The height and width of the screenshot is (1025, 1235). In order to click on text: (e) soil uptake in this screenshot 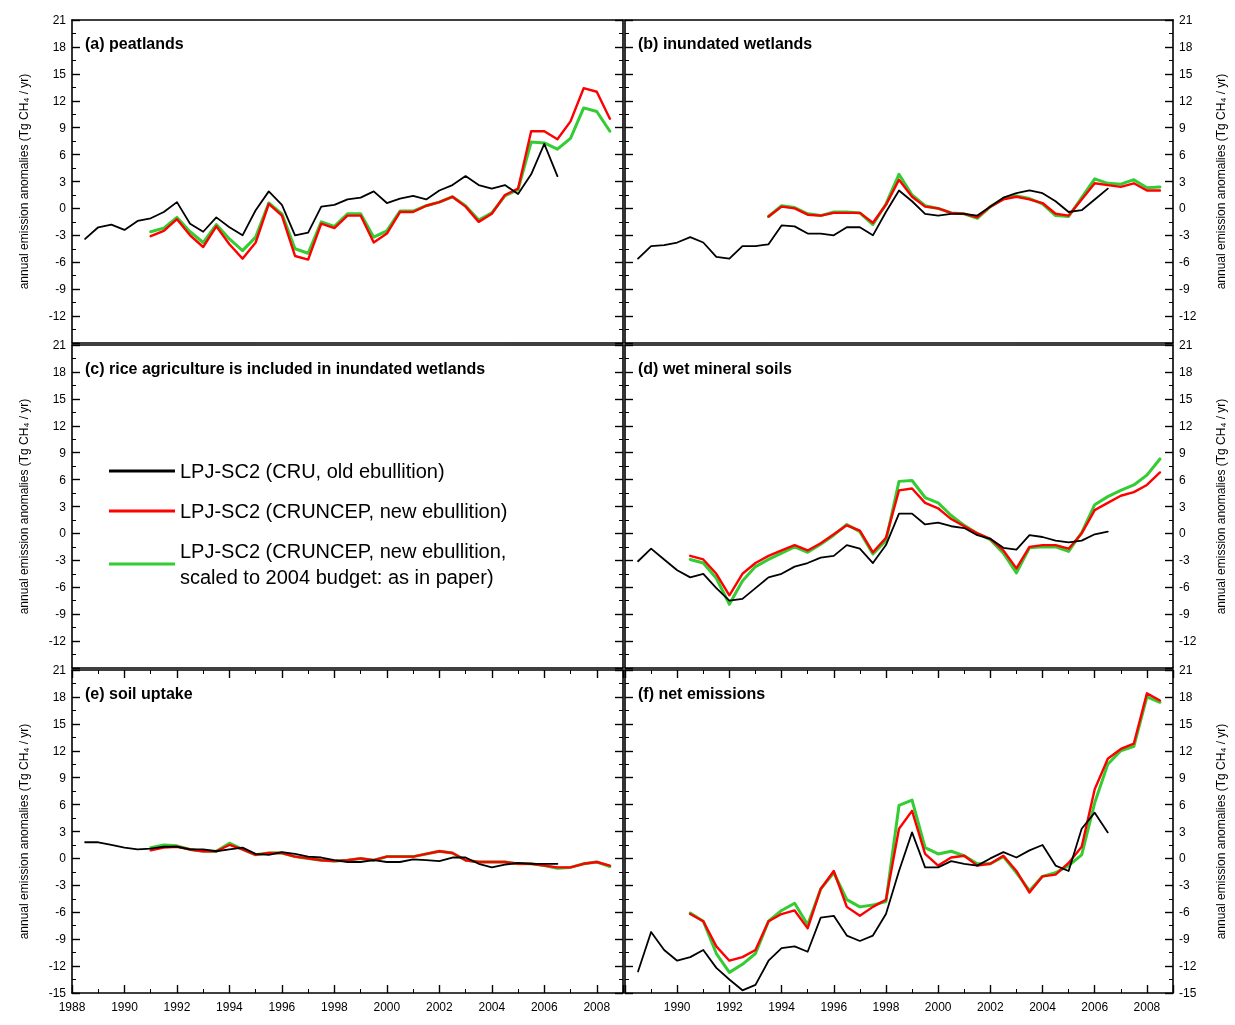, I will do `click(139, 693)`.